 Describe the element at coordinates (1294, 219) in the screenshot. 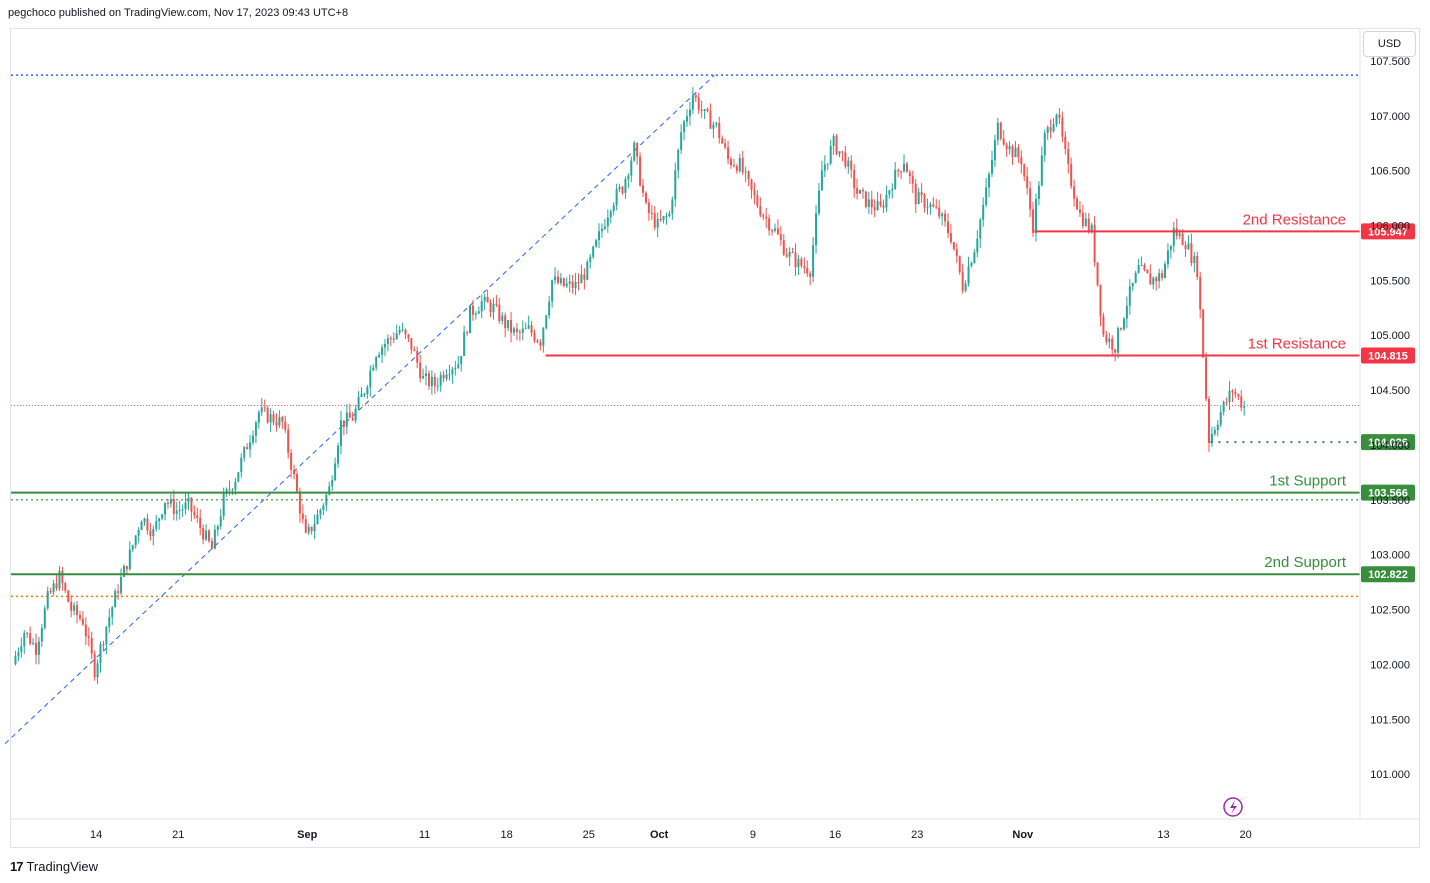

I see `level-name-label: 2nd Resistance` at that location.